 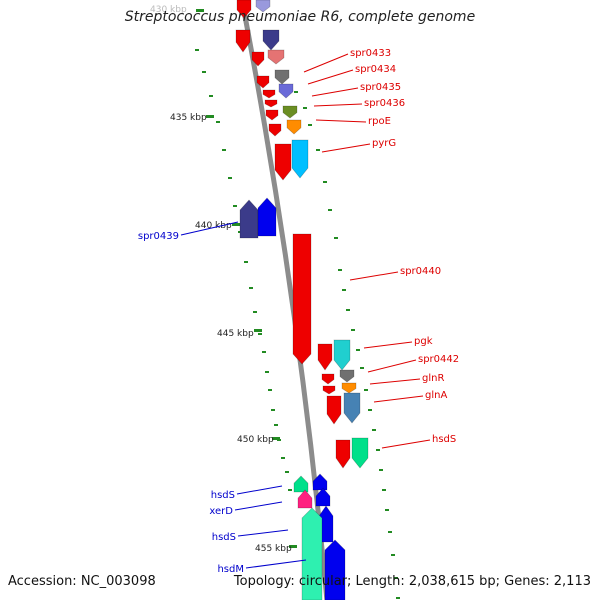 I want to click on gene-label-right: spr0442, so click(x=438, y=359).